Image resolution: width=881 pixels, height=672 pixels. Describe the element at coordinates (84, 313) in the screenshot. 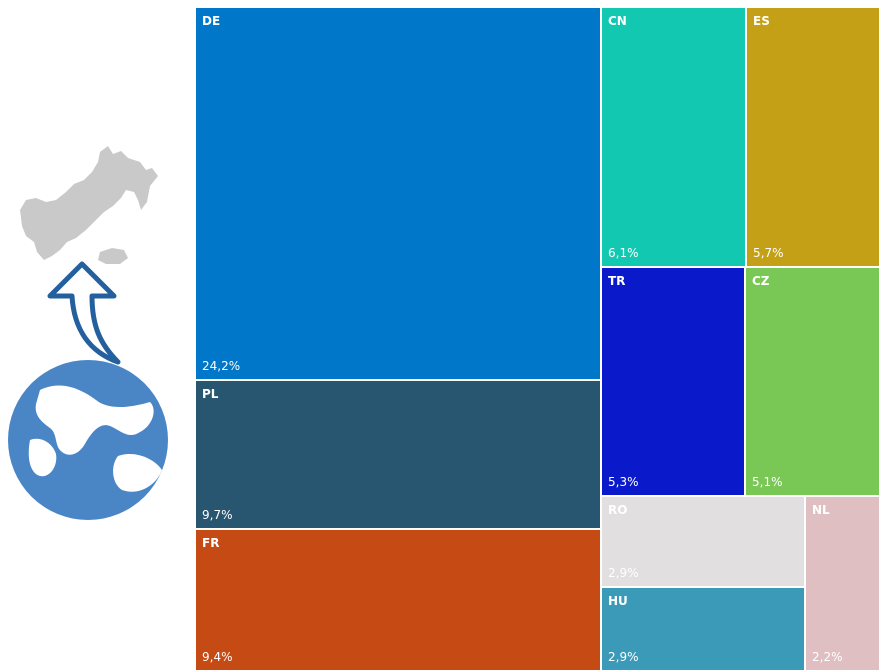

I see `curved-up-arrow-icon` at that location.